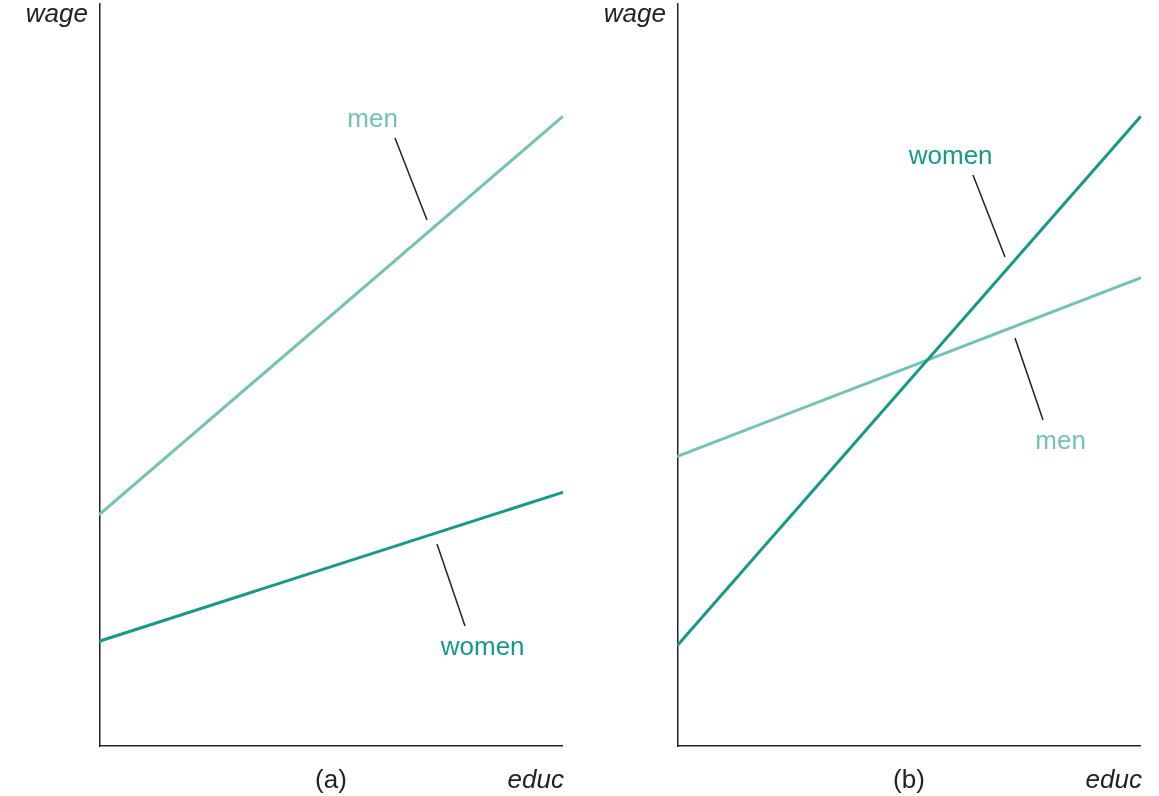 The height and width of the screenshot is (796, 1159). I want to click on text: (a), so click(331, 779).